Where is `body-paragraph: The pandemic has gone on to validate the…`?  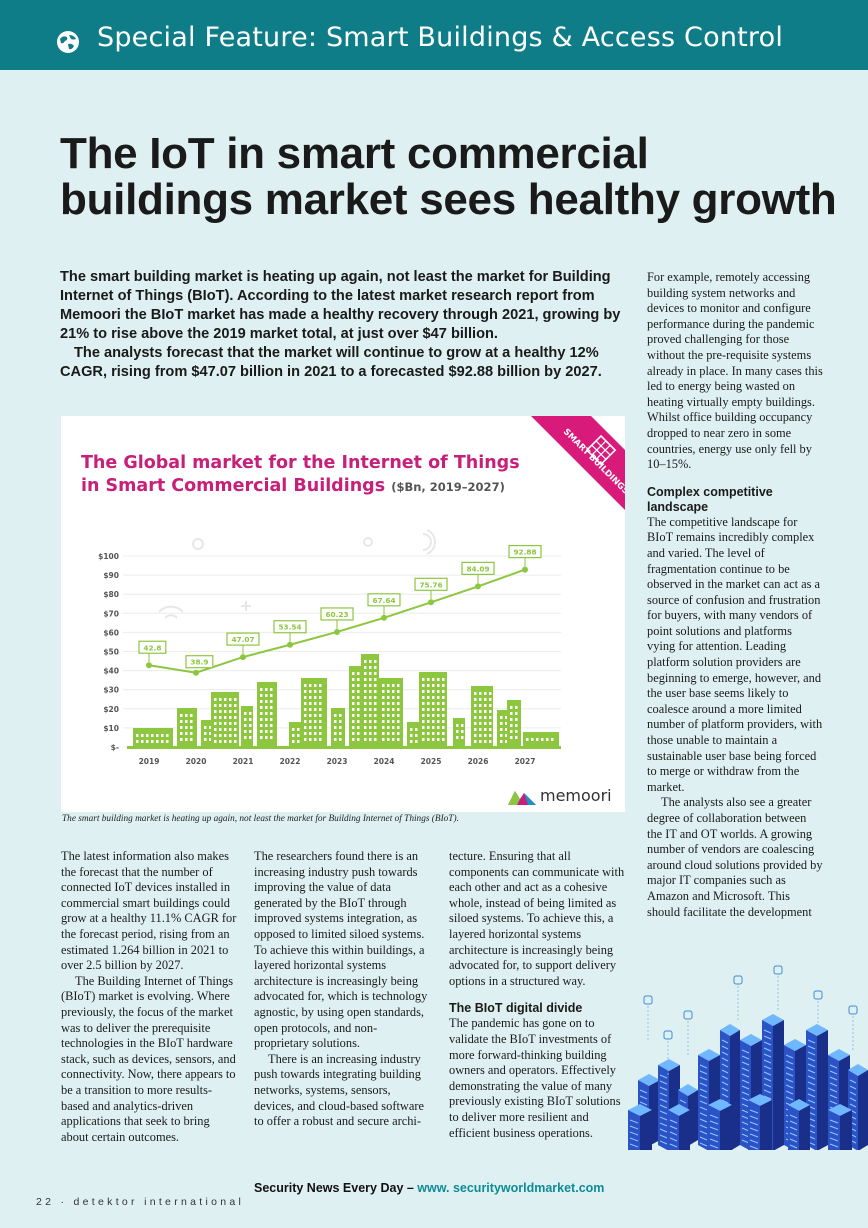 body-paragraph: The pandemic has gone on to validate the… is located at coordinates (535, 1078).